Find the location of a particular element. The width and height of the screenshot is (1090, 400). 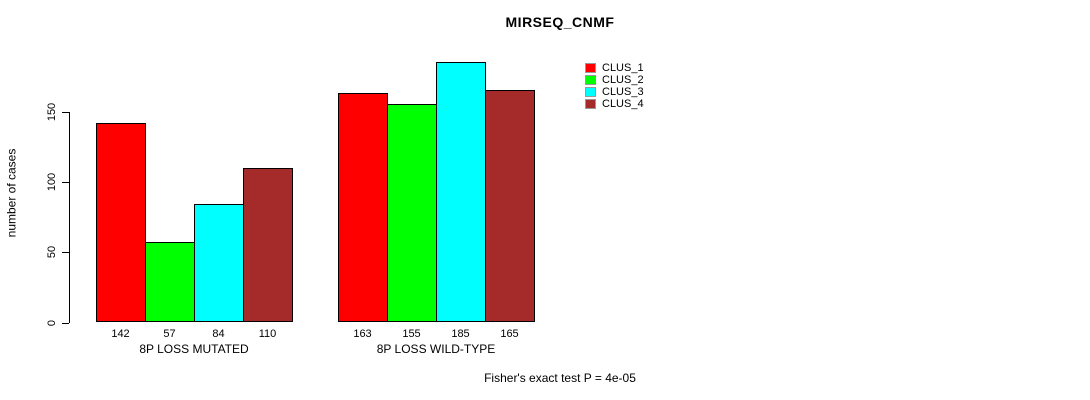

bar-clus_4-group2 is located at coordinates (510, 206).